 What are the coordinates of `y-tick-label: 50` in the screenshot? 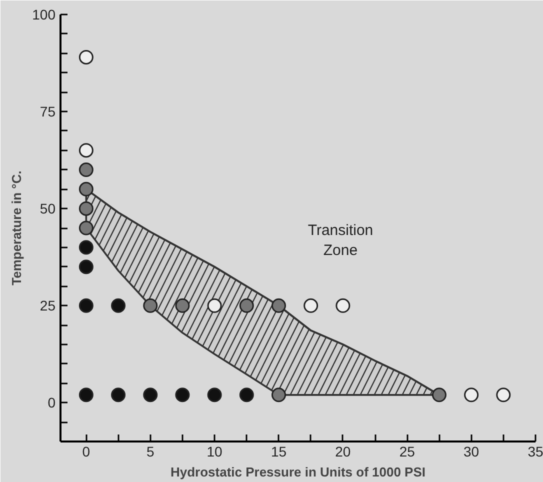 It's located at (48, 208).